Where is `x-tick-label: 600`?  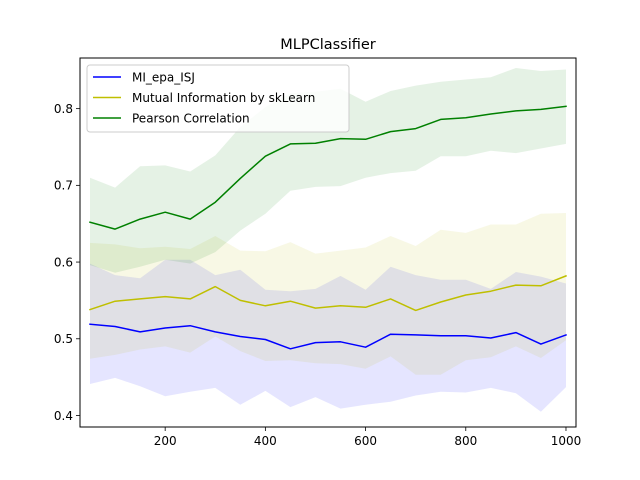 x-tick-label: 600 is located at coordinates (365, 441).